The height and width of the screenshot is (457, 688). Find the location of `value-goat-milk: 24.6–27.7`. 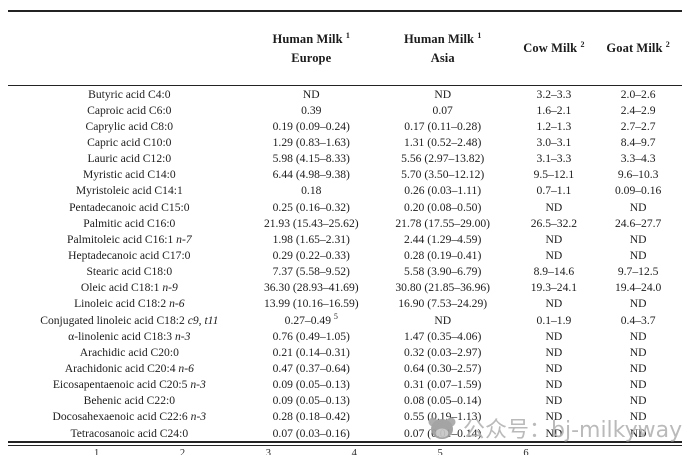

value-goat-milk: 24.6–27.7 is located at coordinates (638, 223).